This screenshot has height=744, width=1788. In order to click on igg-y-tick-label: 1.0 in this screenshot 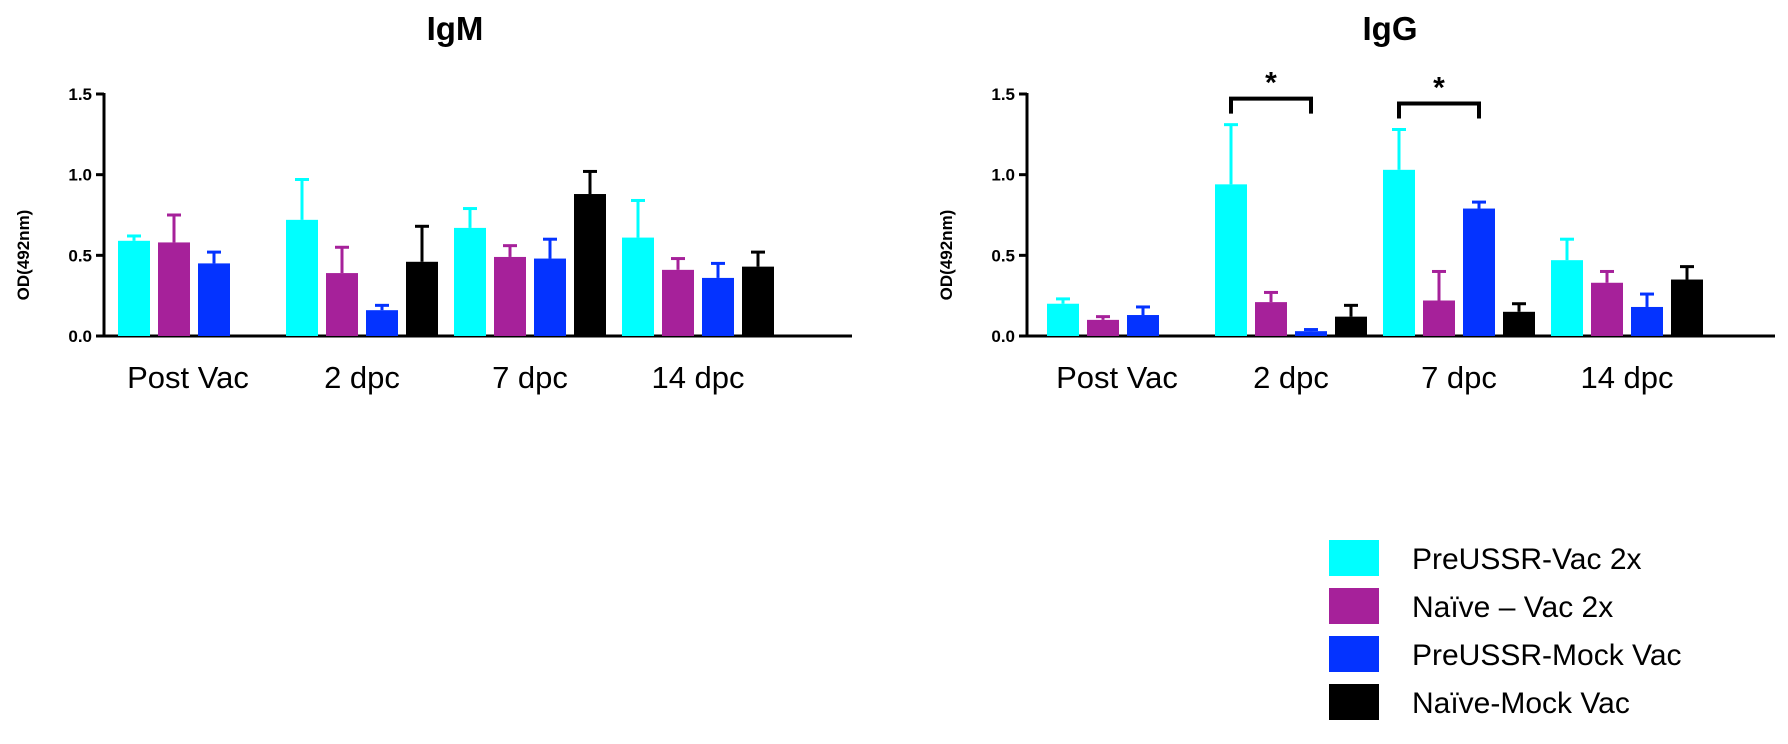, I will do `click(1003, 175)`.